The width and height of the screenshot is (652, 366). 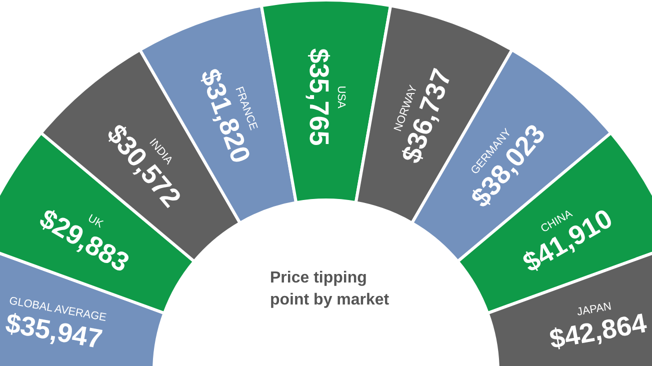 What do you see at coordinates (594, 309) in the screenshot?
I see `category-label: JAPAN` at bounding box center [594, 309].